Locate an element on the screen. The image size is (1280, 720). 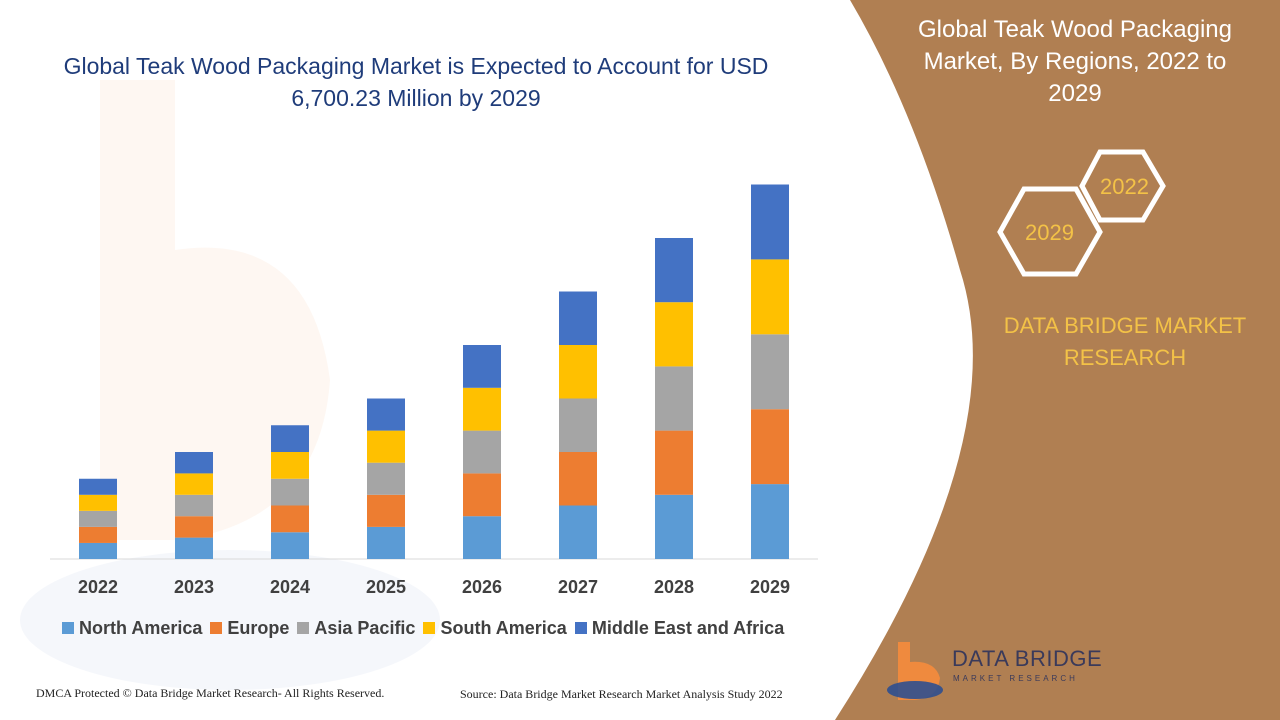
legend-item: Europe is located at coordinates (249, 628).